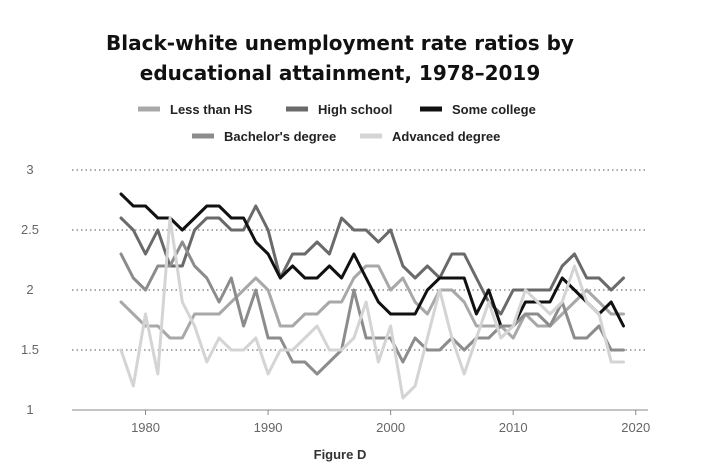 The width and height of the screenshot is (704, 470). I want to click on x-tick-label: 2010, so click(513, 427).